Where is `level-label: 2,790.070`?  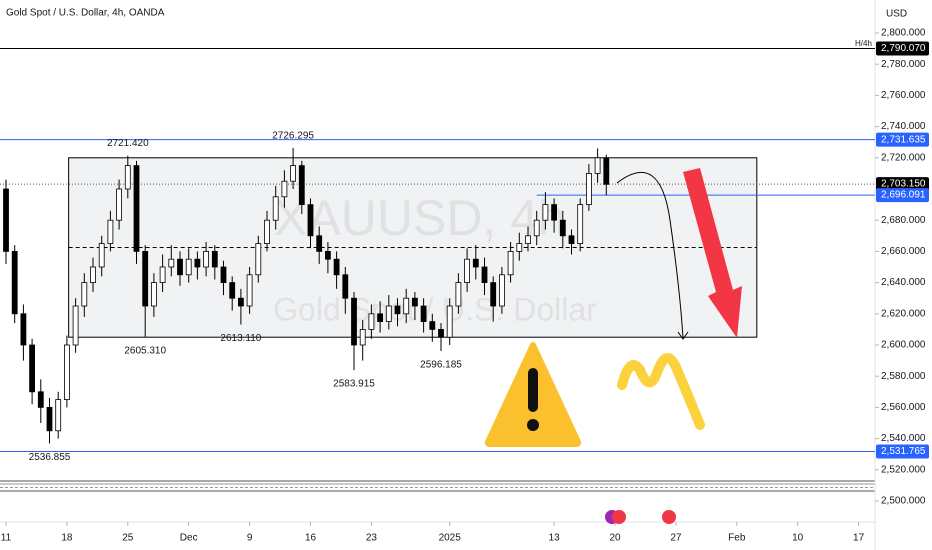
level-label: 2,790.070 is located at coordinates (903, 48).